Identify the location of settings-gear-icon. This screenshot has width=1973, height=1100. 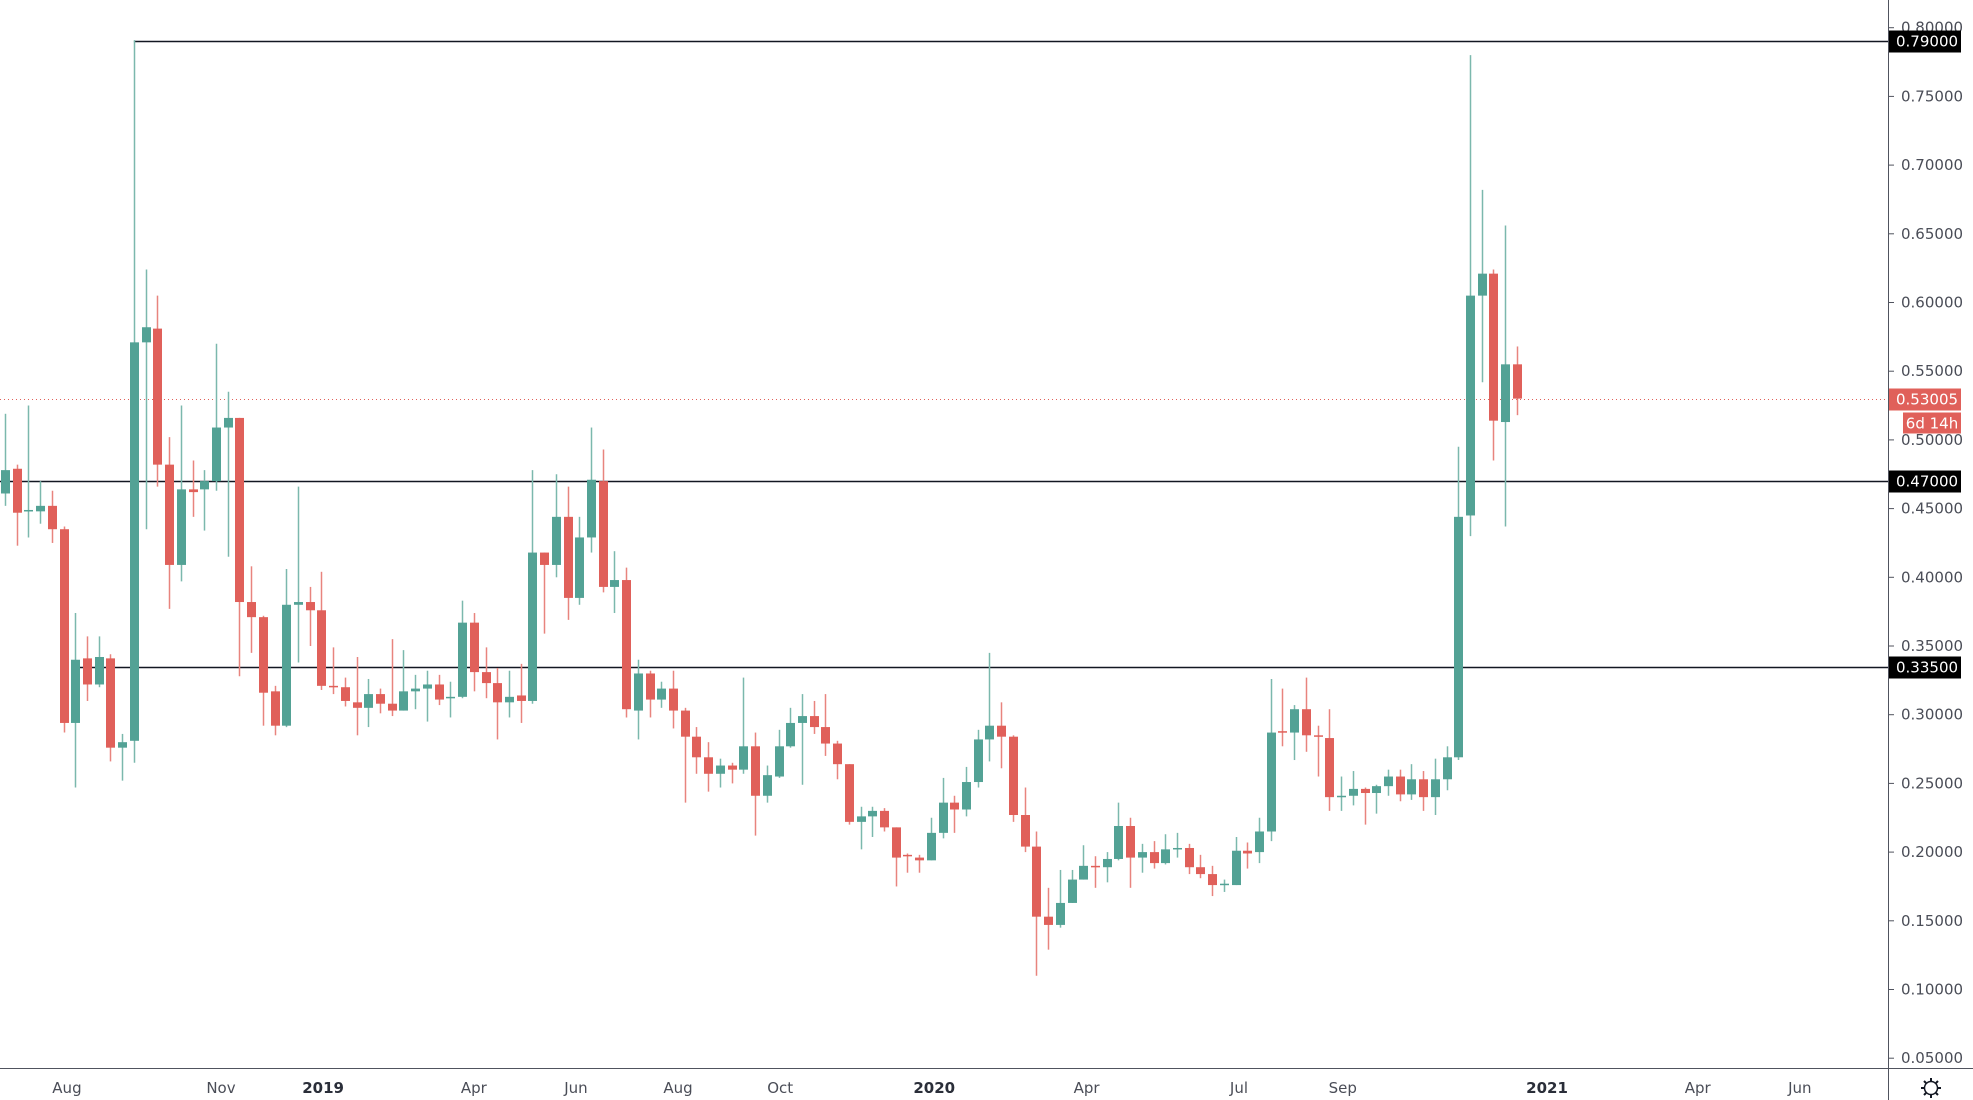
(1931, 1088).